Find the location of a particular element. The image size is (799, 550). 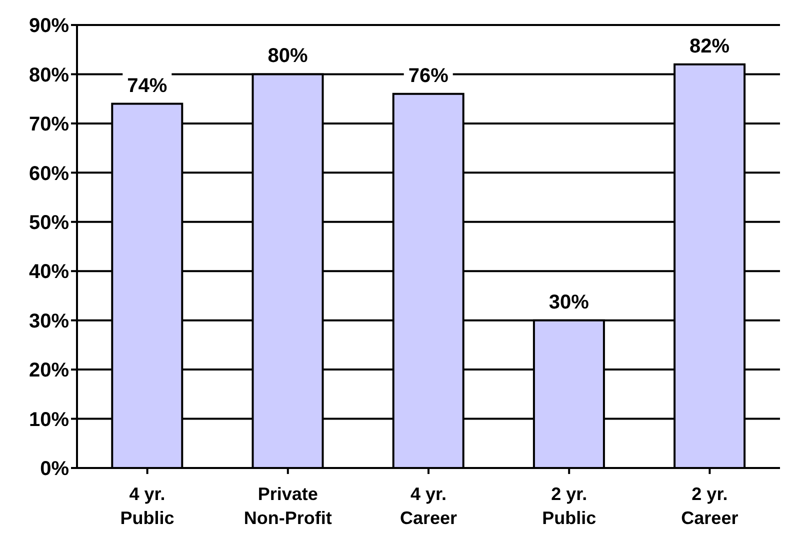

y-tick-label: 20% is located at coordinates (49, 371).